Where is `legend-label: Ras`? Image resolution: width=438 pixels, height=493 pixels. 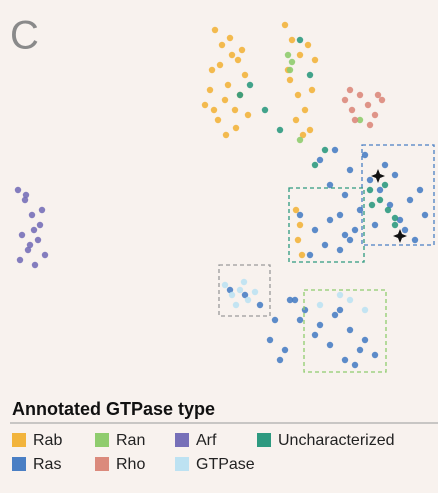
legend-label: Ras is located at coordinates (47, 464).